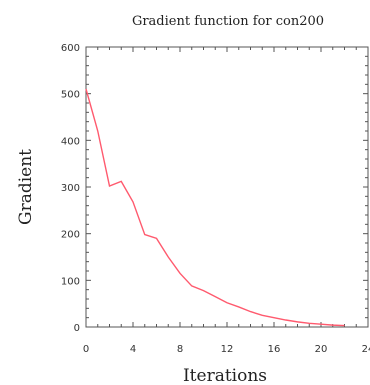 The image size is (370, 385). I want to click on chart-title: Gradient function for con200, so click(228, 21).